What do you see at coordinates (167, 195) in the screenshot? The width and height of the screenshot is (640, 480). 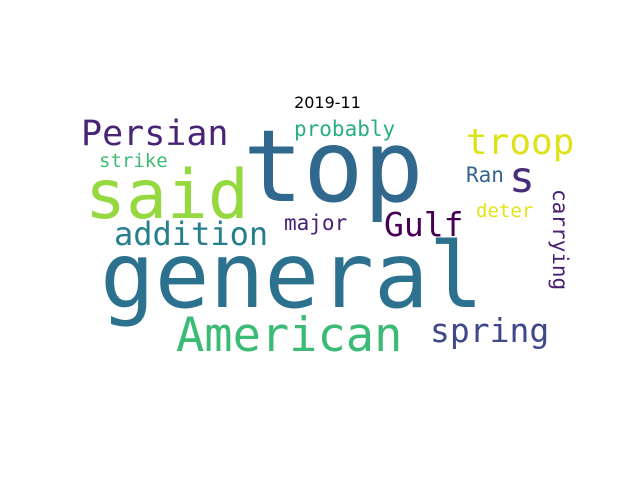 I see `word-said: said` at bounding box center [167, 195].